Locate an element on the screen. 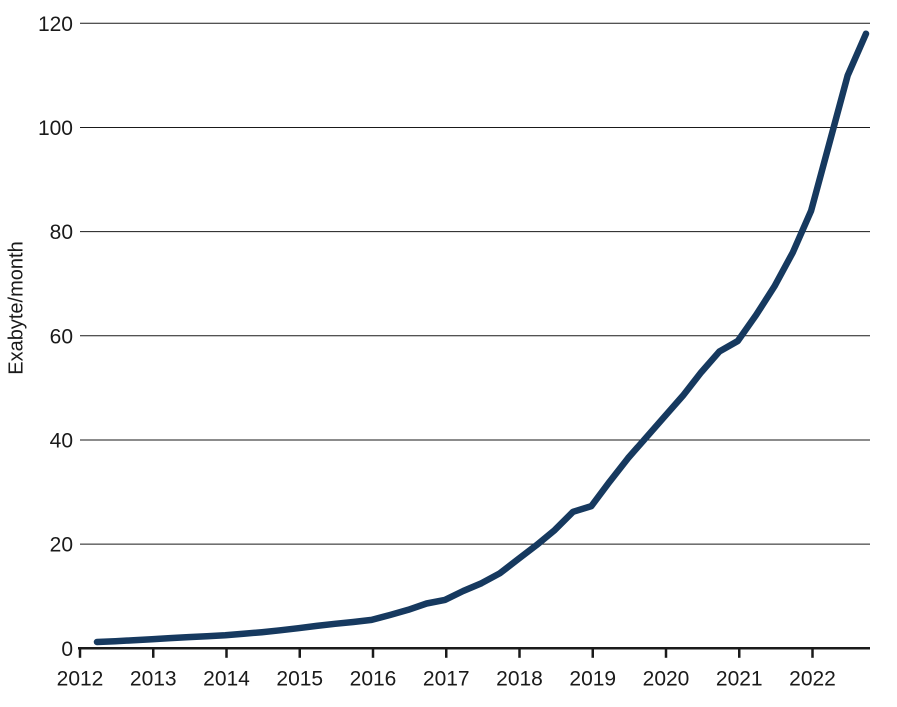 The height and width of the screenshot is (707, 897). y-tick-label-40: 40 is located at coordinates (61, 440).